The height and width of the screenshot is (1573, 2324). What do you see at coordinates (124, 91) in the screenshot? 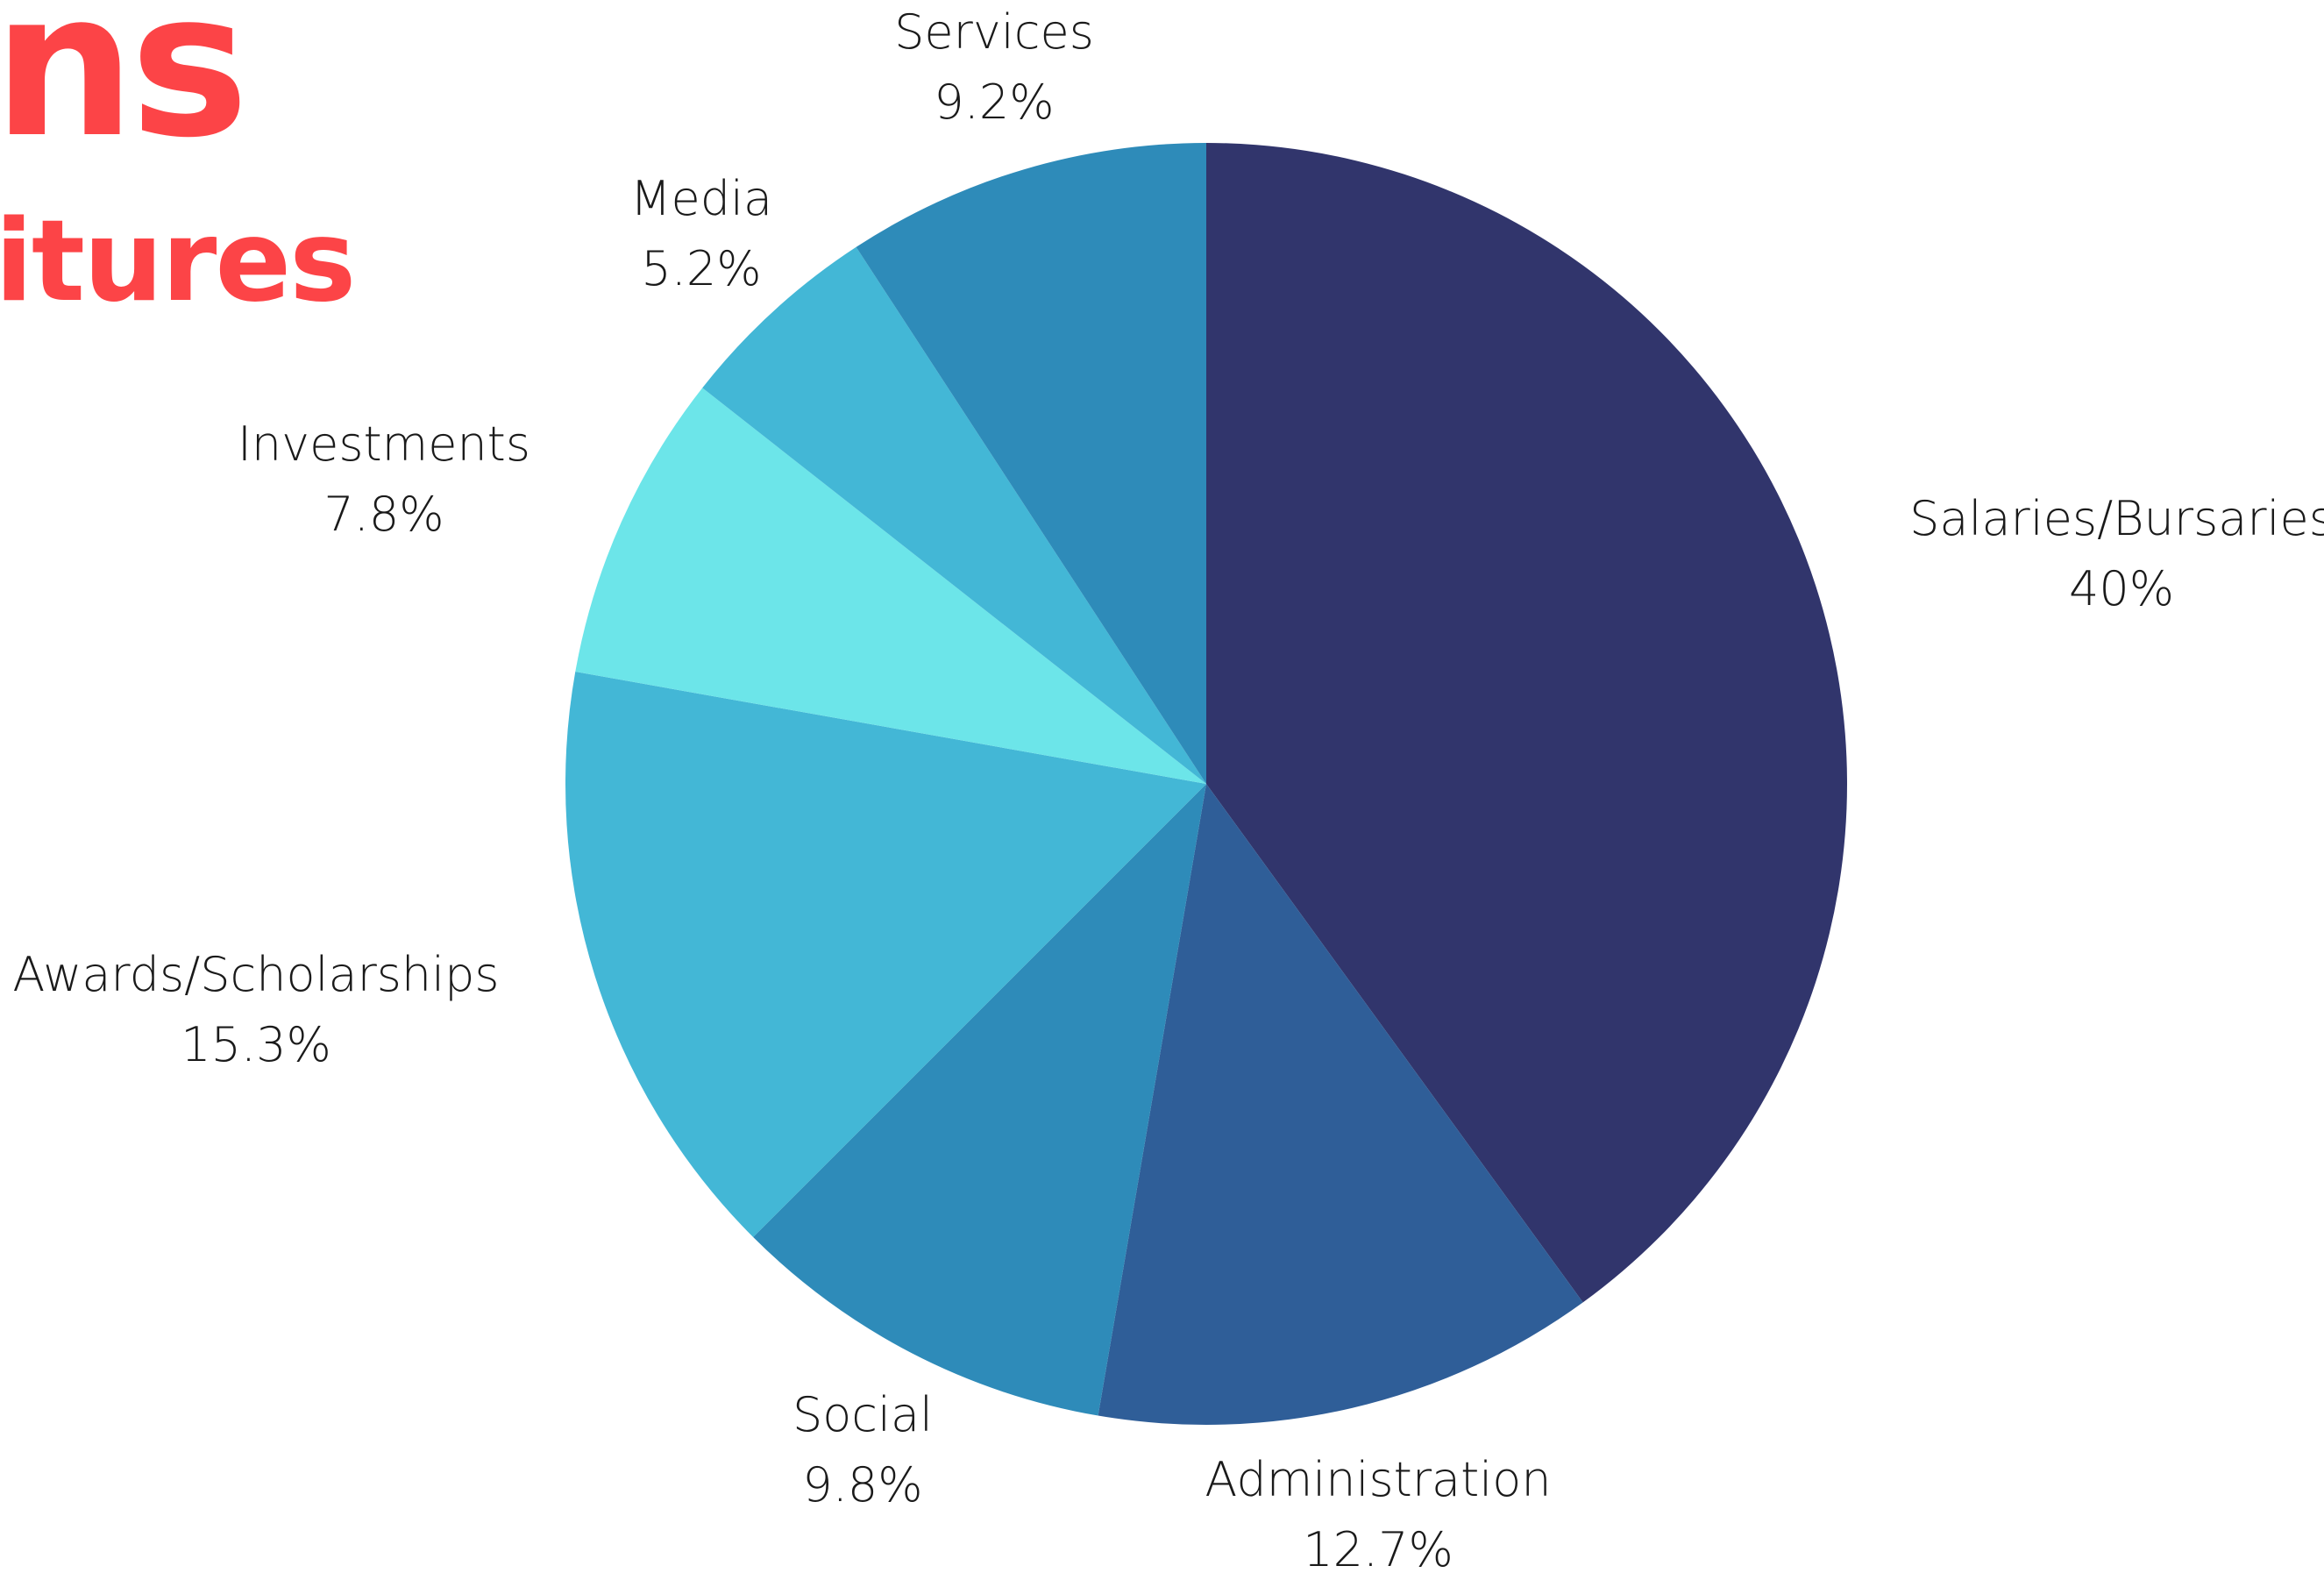
I see `page-title: ns` at bounding box center [124, 91].